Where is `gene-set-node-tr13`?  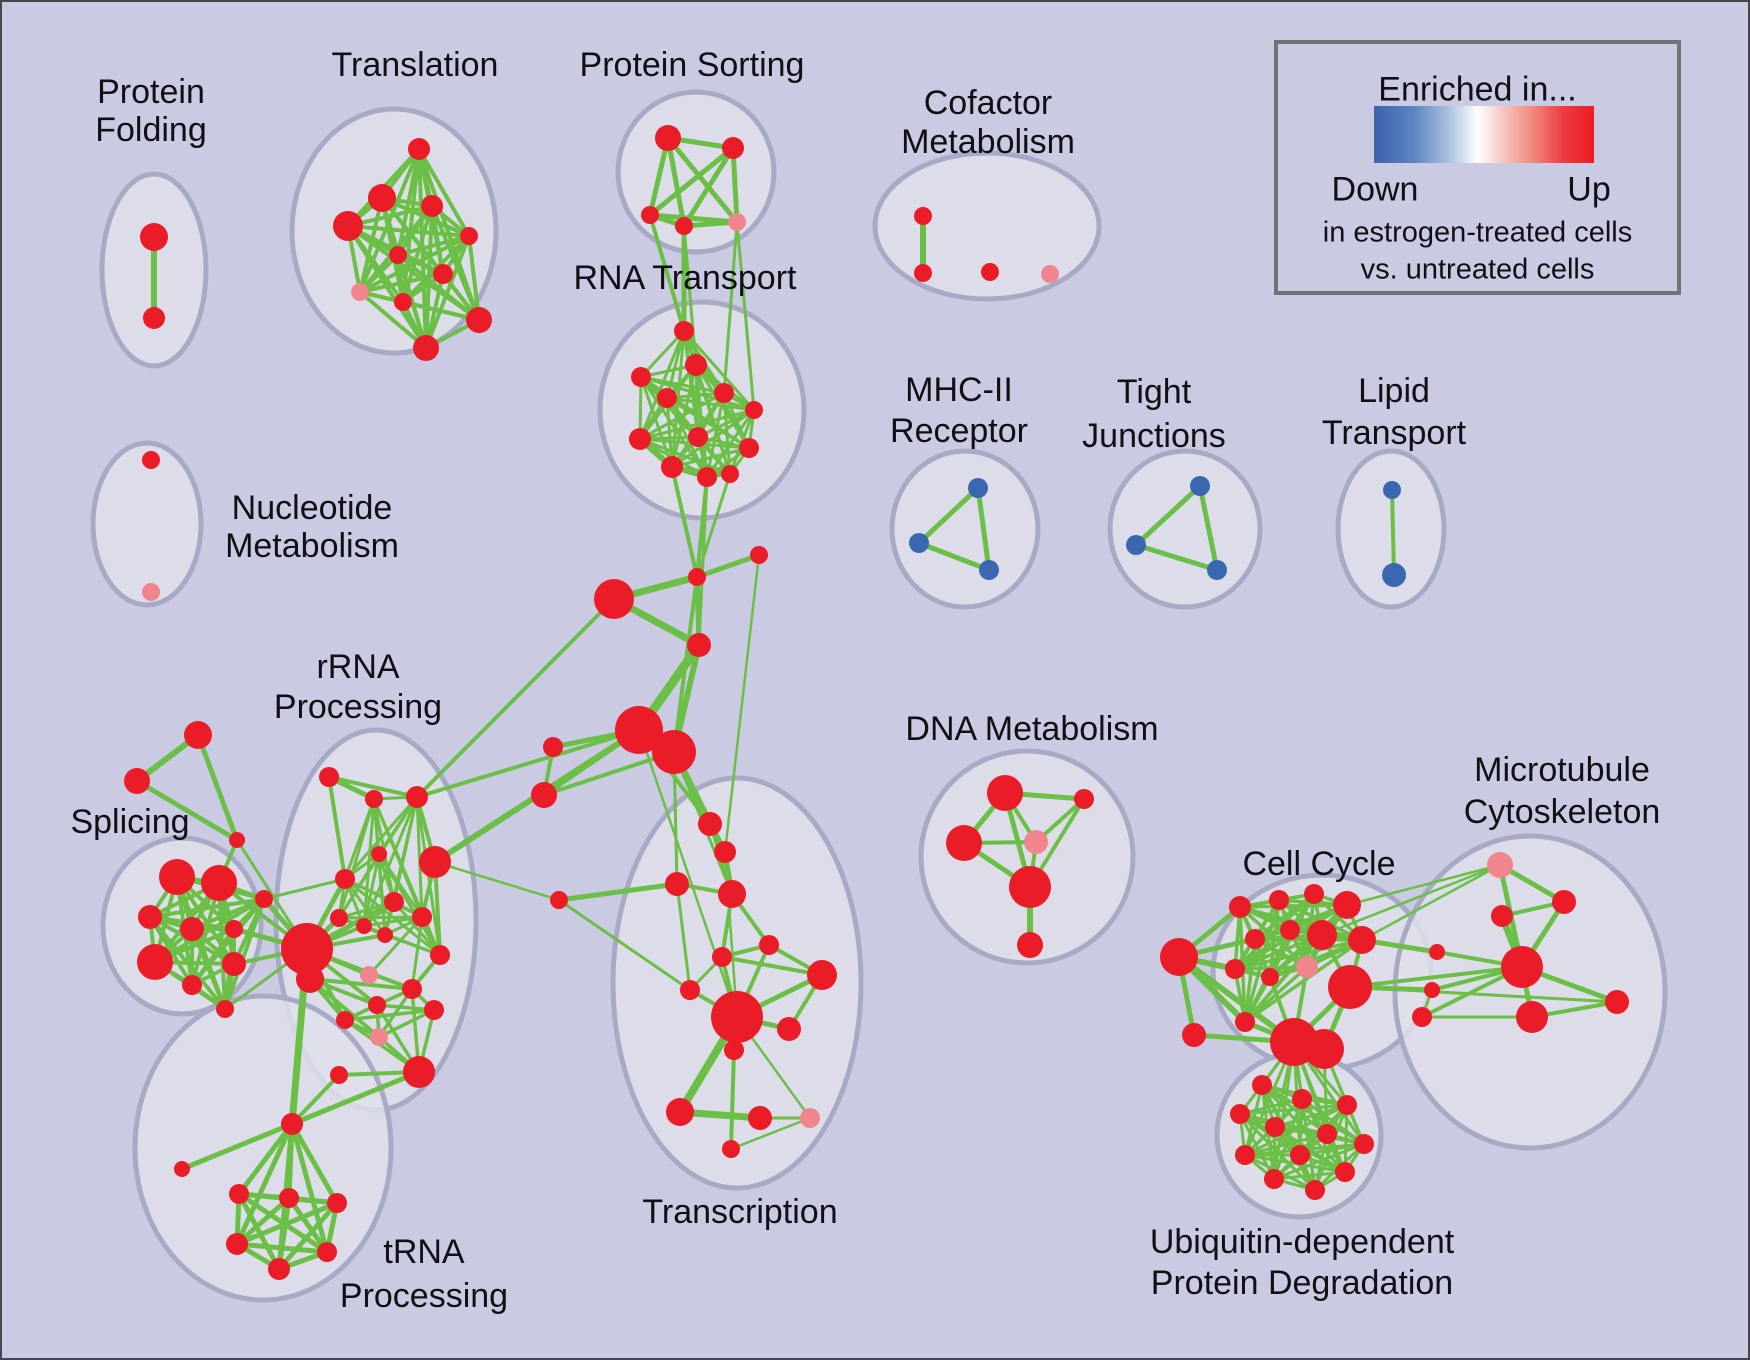 gene-set-node-tr13 is located at coordinates (760, 1118).